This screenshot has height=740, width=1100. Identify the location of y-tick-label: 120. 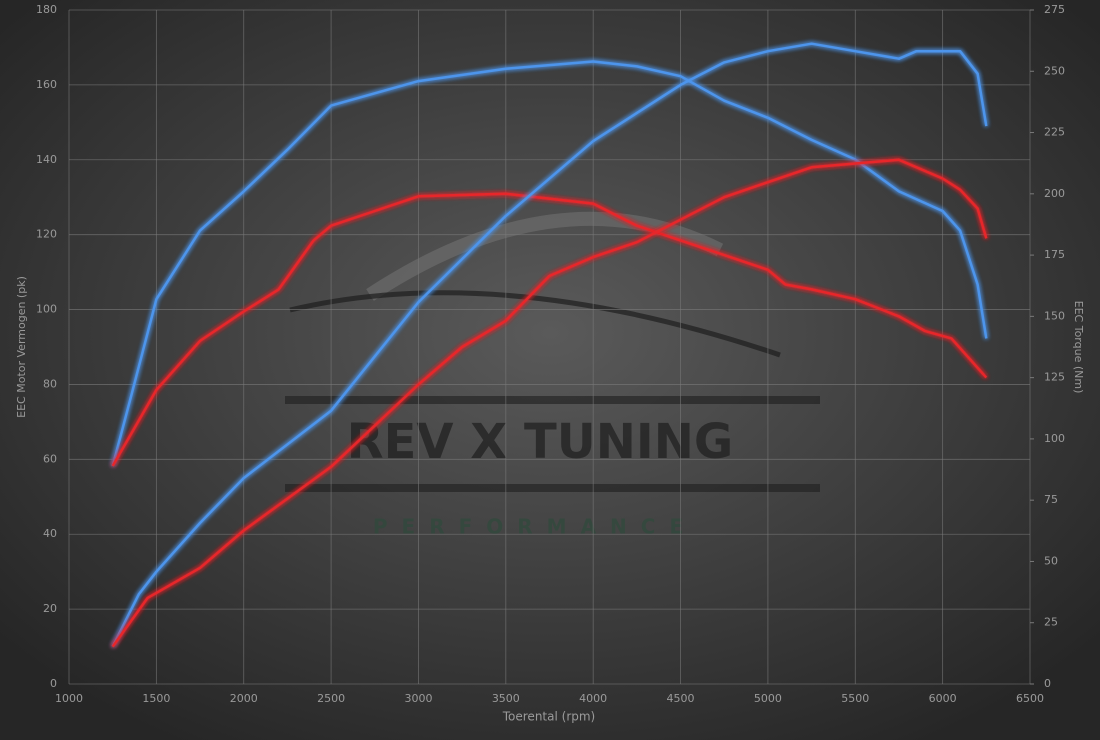
(46, 234).